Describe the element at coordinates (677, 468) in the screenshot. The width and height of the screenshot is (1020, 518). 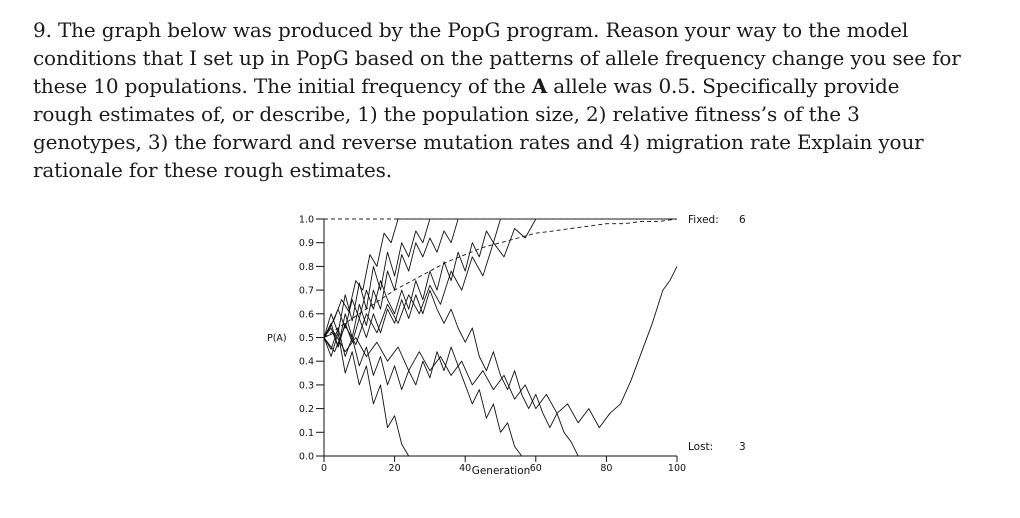
I see `x-tick-label: 100` at that location.